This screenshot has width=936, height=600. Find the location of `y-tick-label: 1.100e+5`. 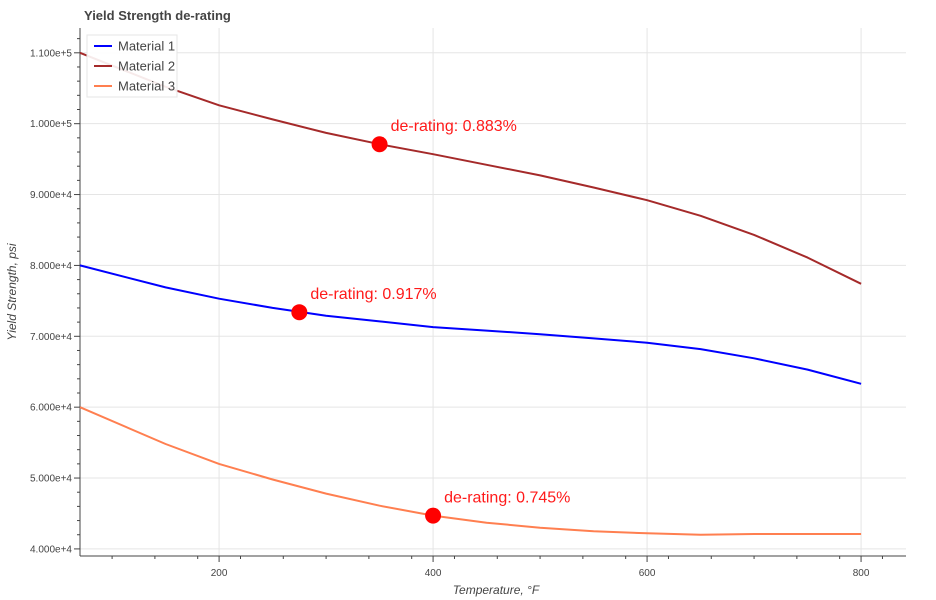

y-tick-label: 1.100e+5 is located at coordinates (51, 53).